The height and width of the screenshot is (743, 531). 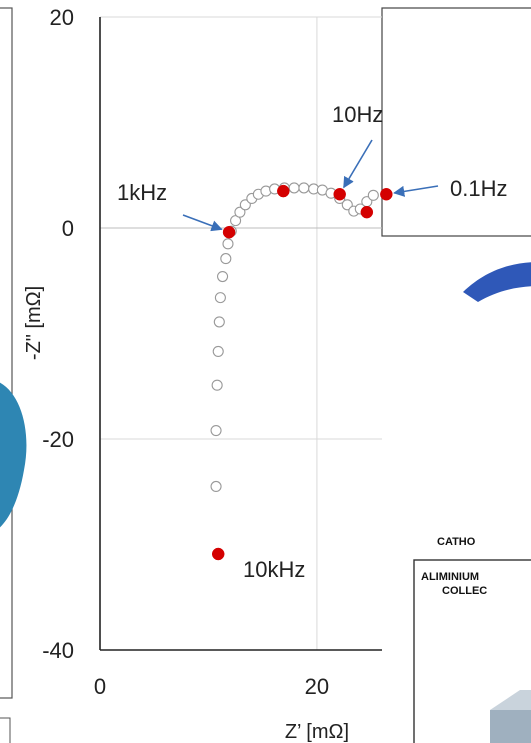 I want to click on blue-arc-arrow, so click(x=497, y=282).